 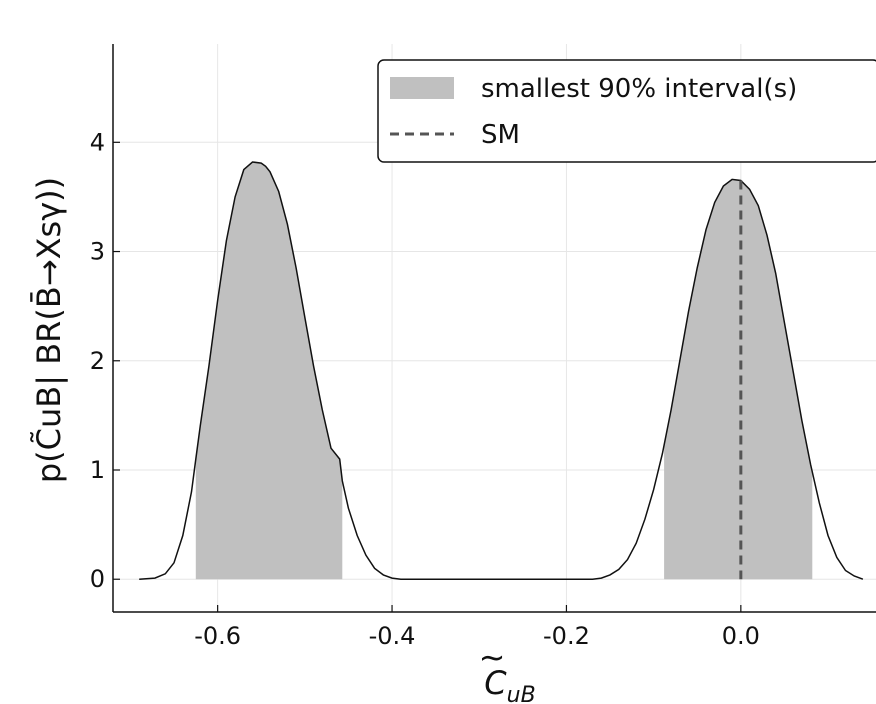 What do you see at coordinates (741, 636) in the screenshot?
I see `x-tick-label-3: 0.0` at bounding box center [741, 636].